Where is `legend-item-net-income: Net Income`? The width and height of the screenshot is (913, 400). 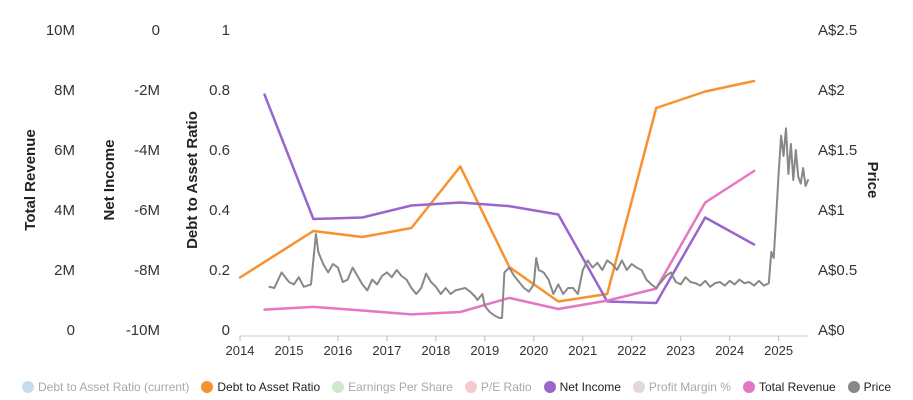
legend-item-net-income: Net Income is located at coordinates (582, 387).